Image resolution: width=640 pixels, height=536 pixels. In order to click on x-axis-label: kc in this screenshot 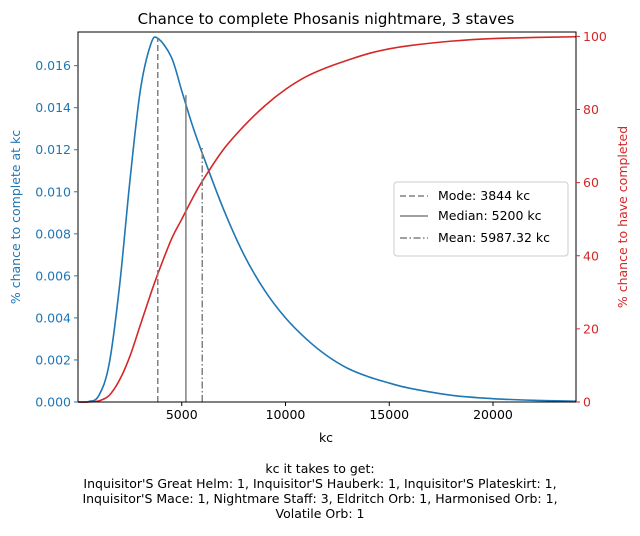, I will do `click(326, 437)`.